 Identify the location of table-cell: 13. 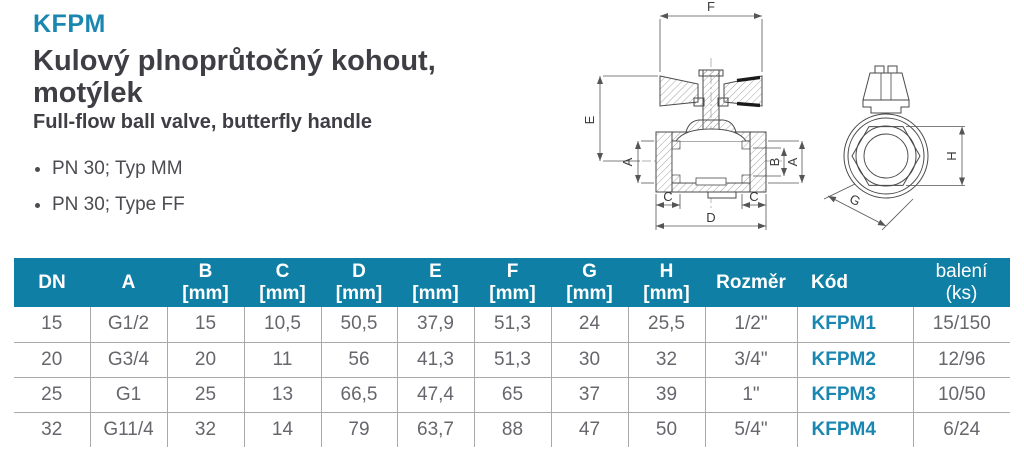
(282, 395).